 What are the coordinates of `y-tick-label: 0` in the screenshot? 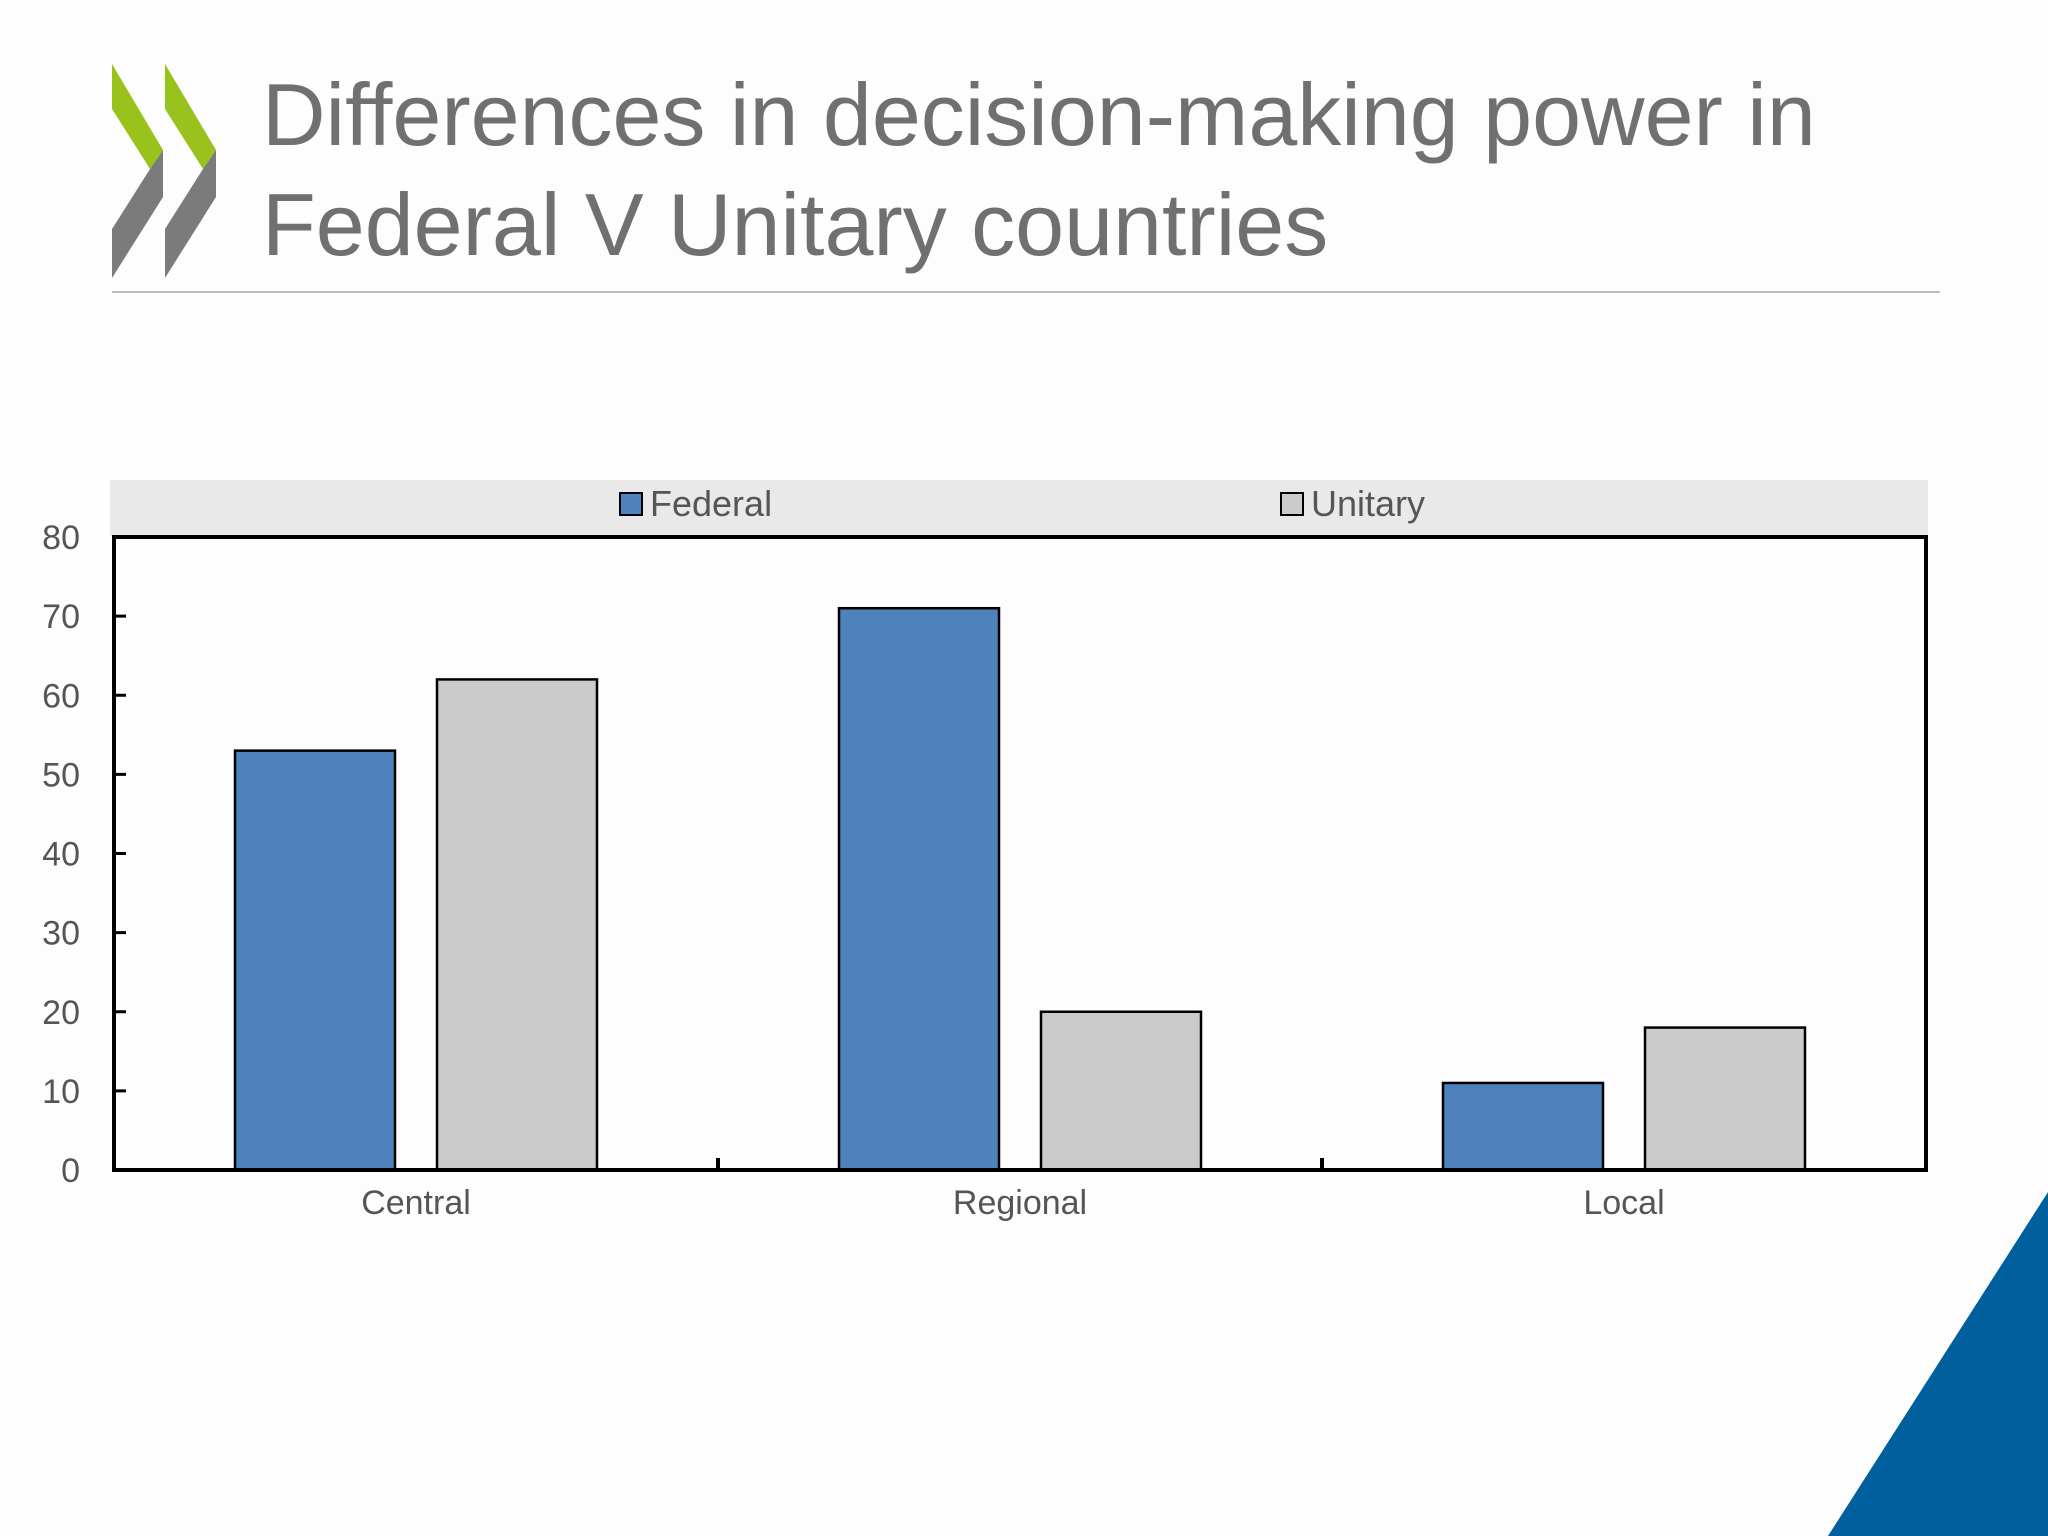 It's located at (70, 1171).